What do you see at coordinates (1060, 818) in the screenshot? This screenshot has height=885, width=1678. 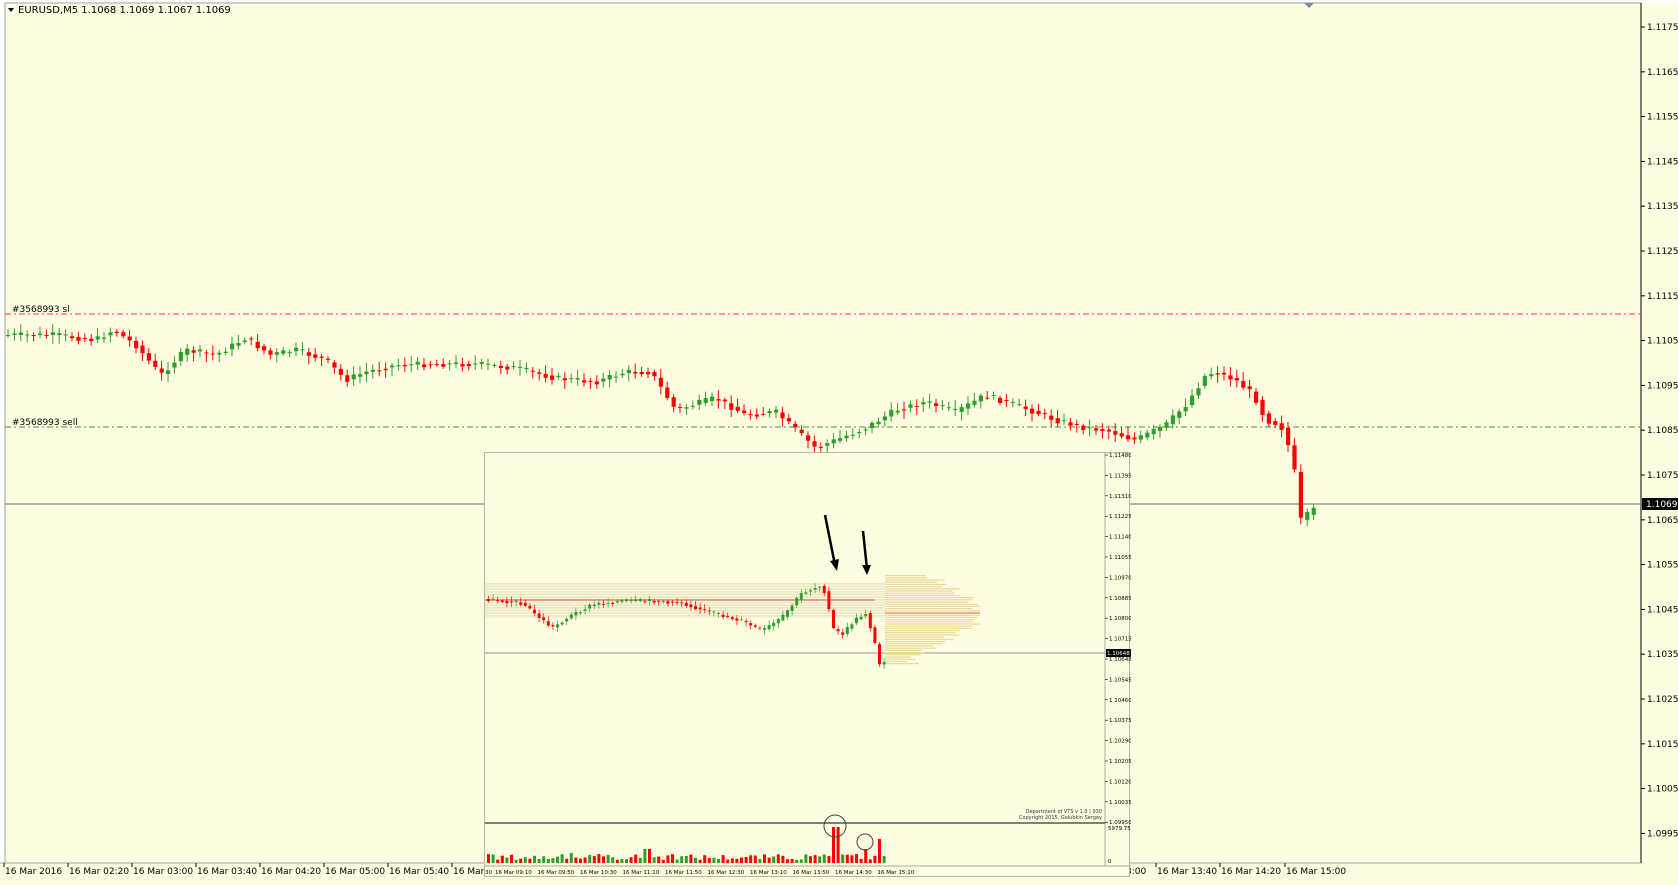 I see `credit-line-2: Copyright 2015, Golubkin Sergey` at bounding box center [1060, 818].